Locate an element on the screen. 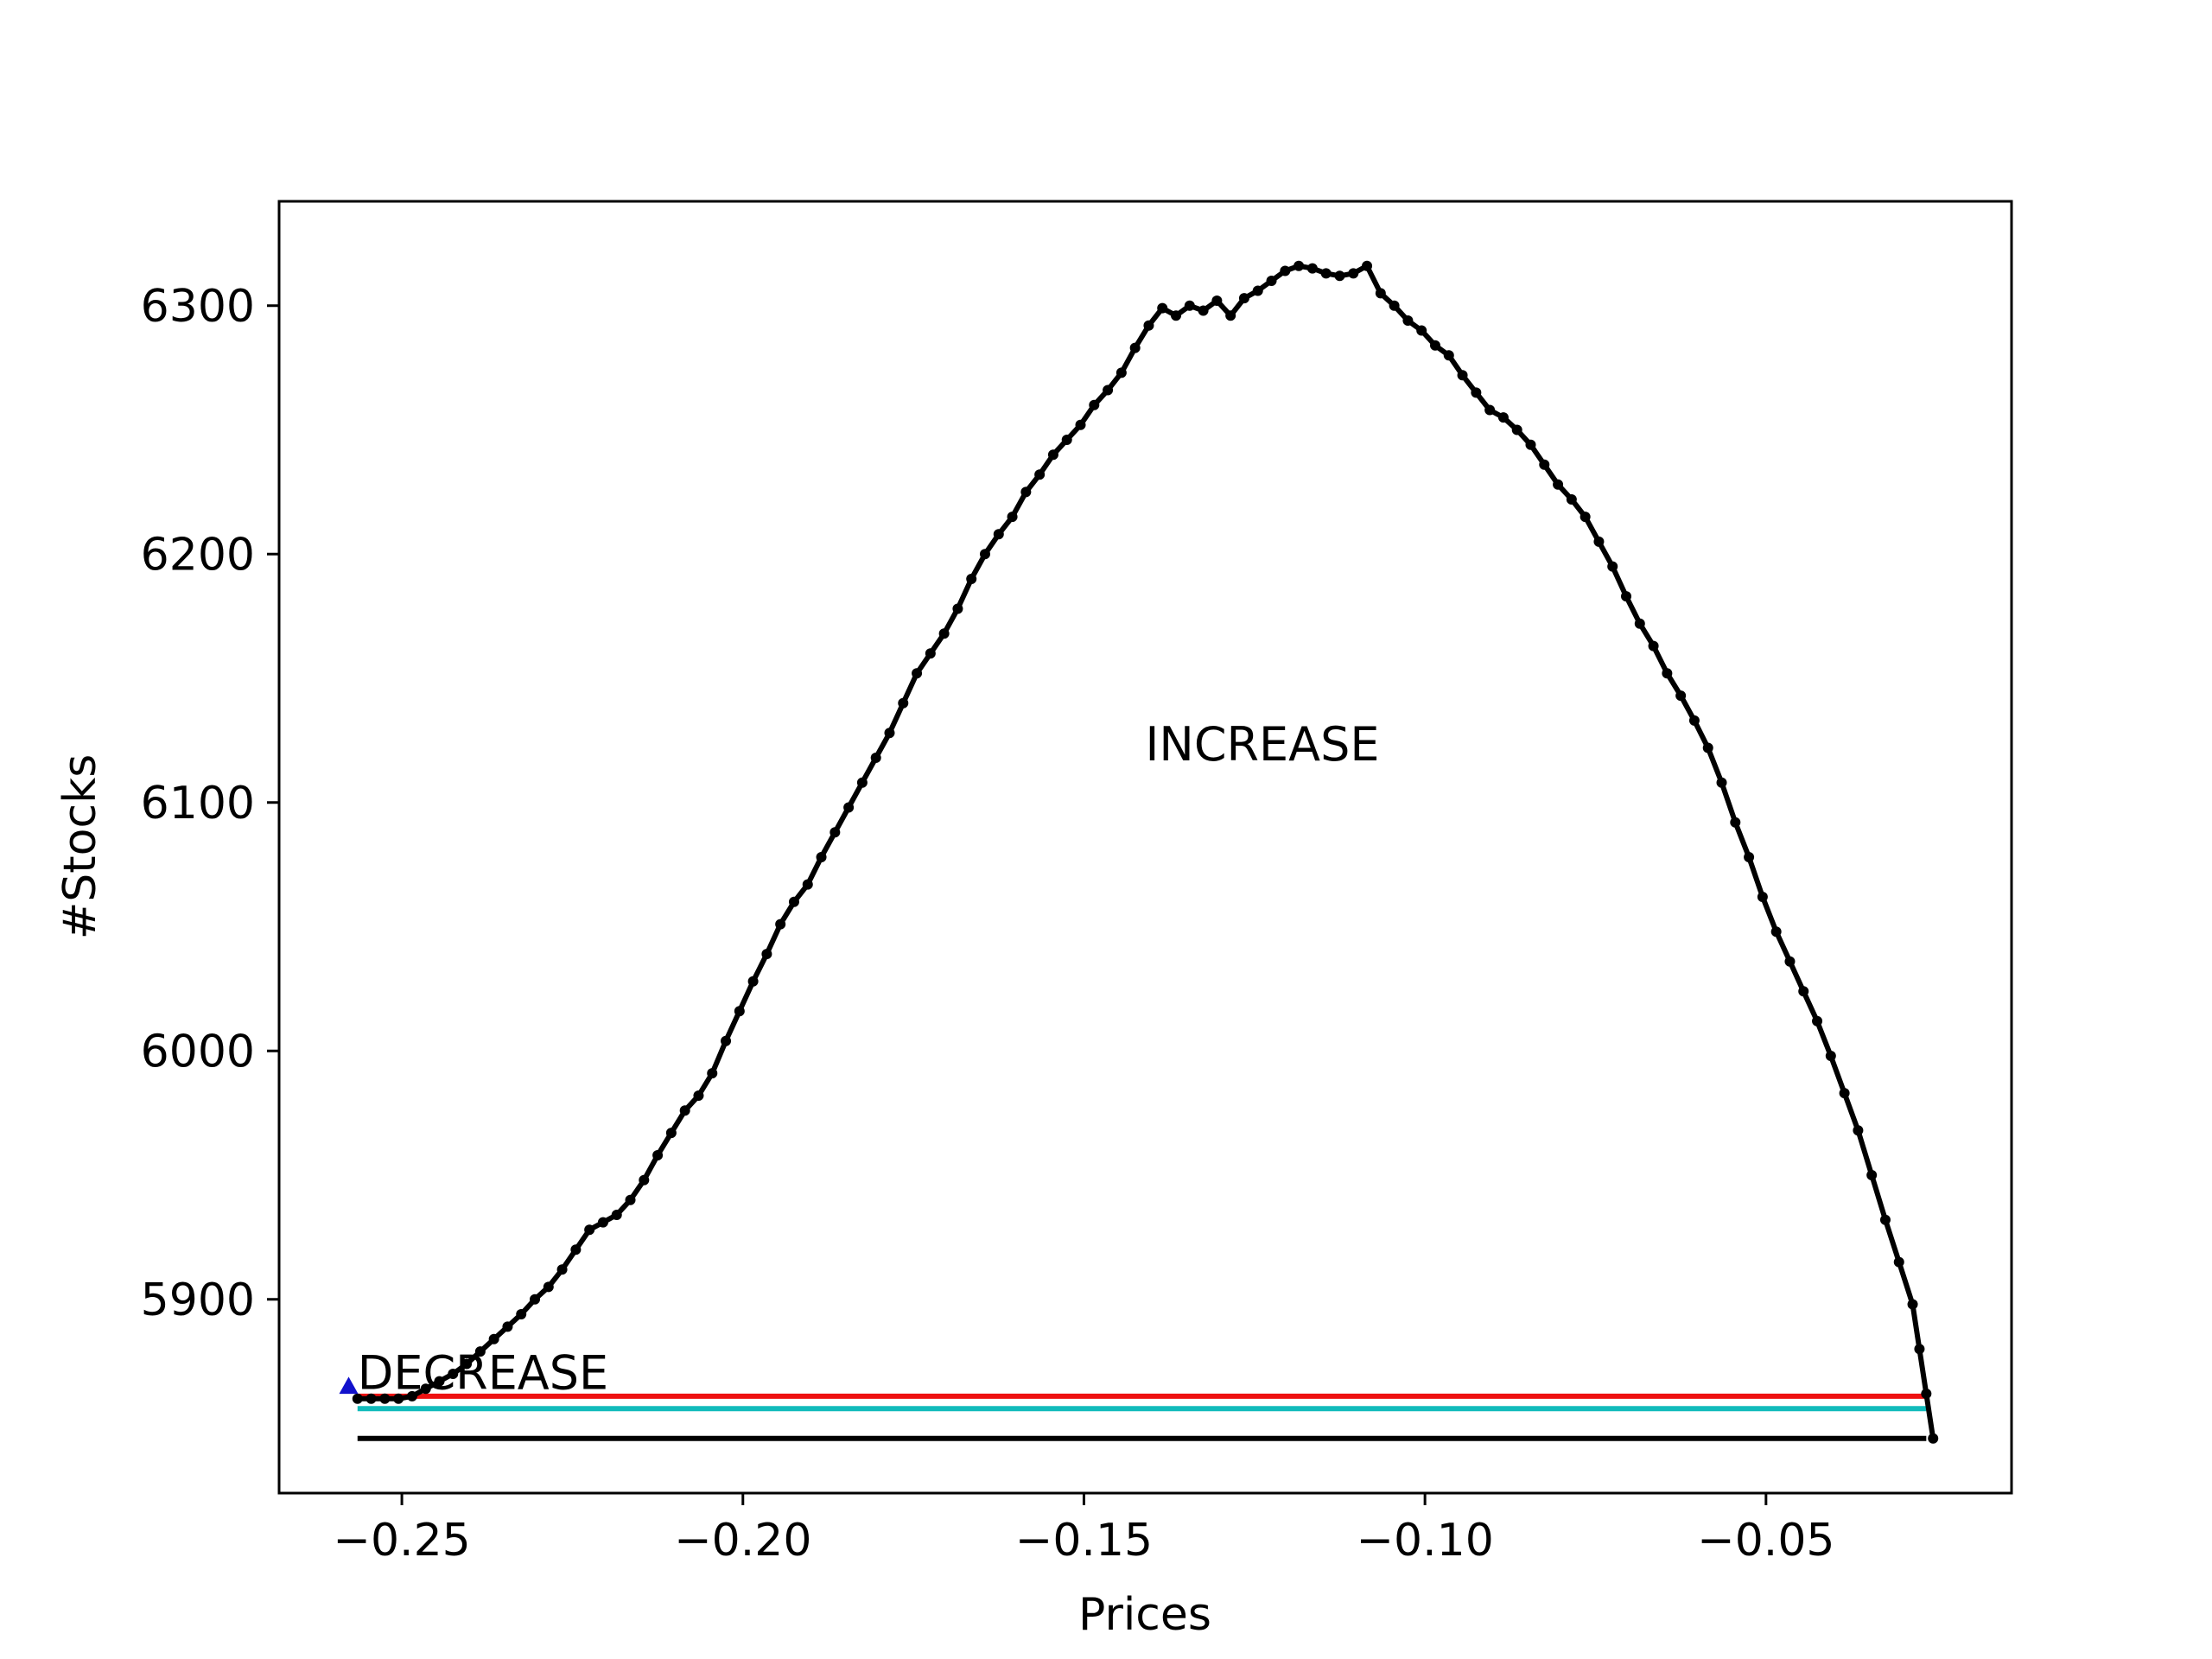  x-tick-label: −0.15 is located at coordinates (1084, 1541).